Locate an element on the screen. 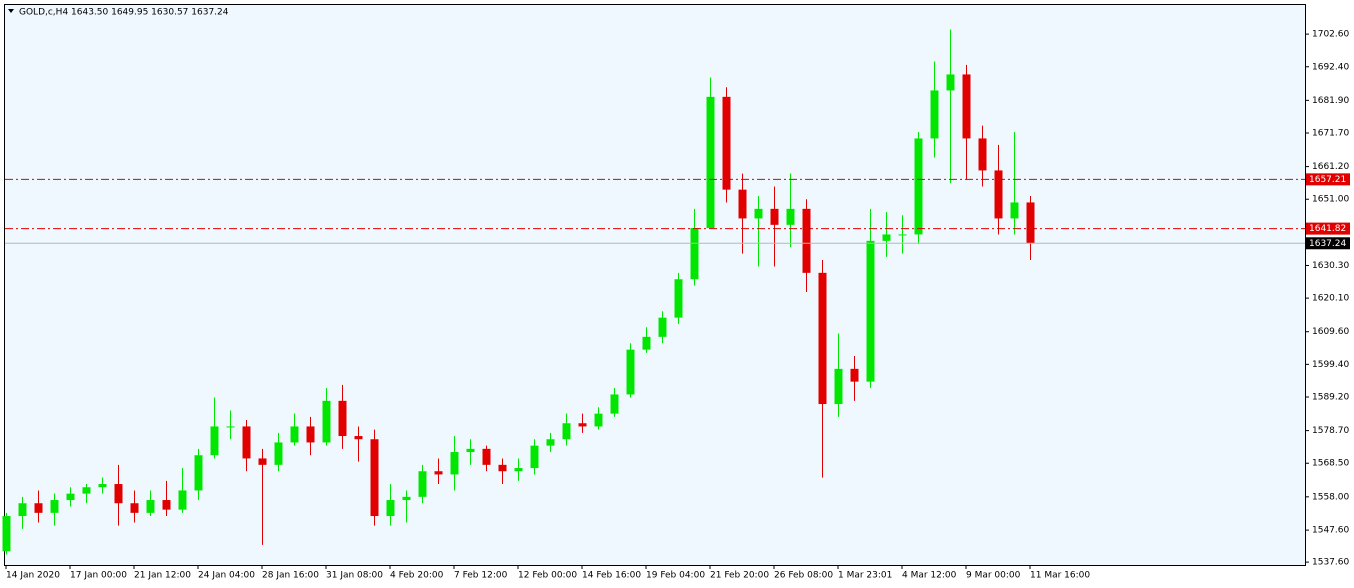  y-tick-label: 1537.60 is located at coordinates (1330, 563).